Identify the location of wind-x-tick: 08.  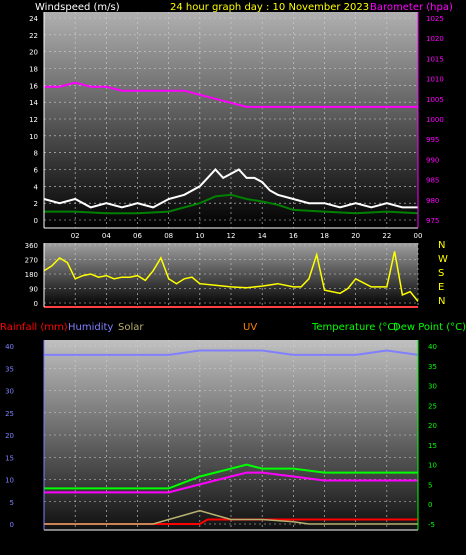
(168, 236).